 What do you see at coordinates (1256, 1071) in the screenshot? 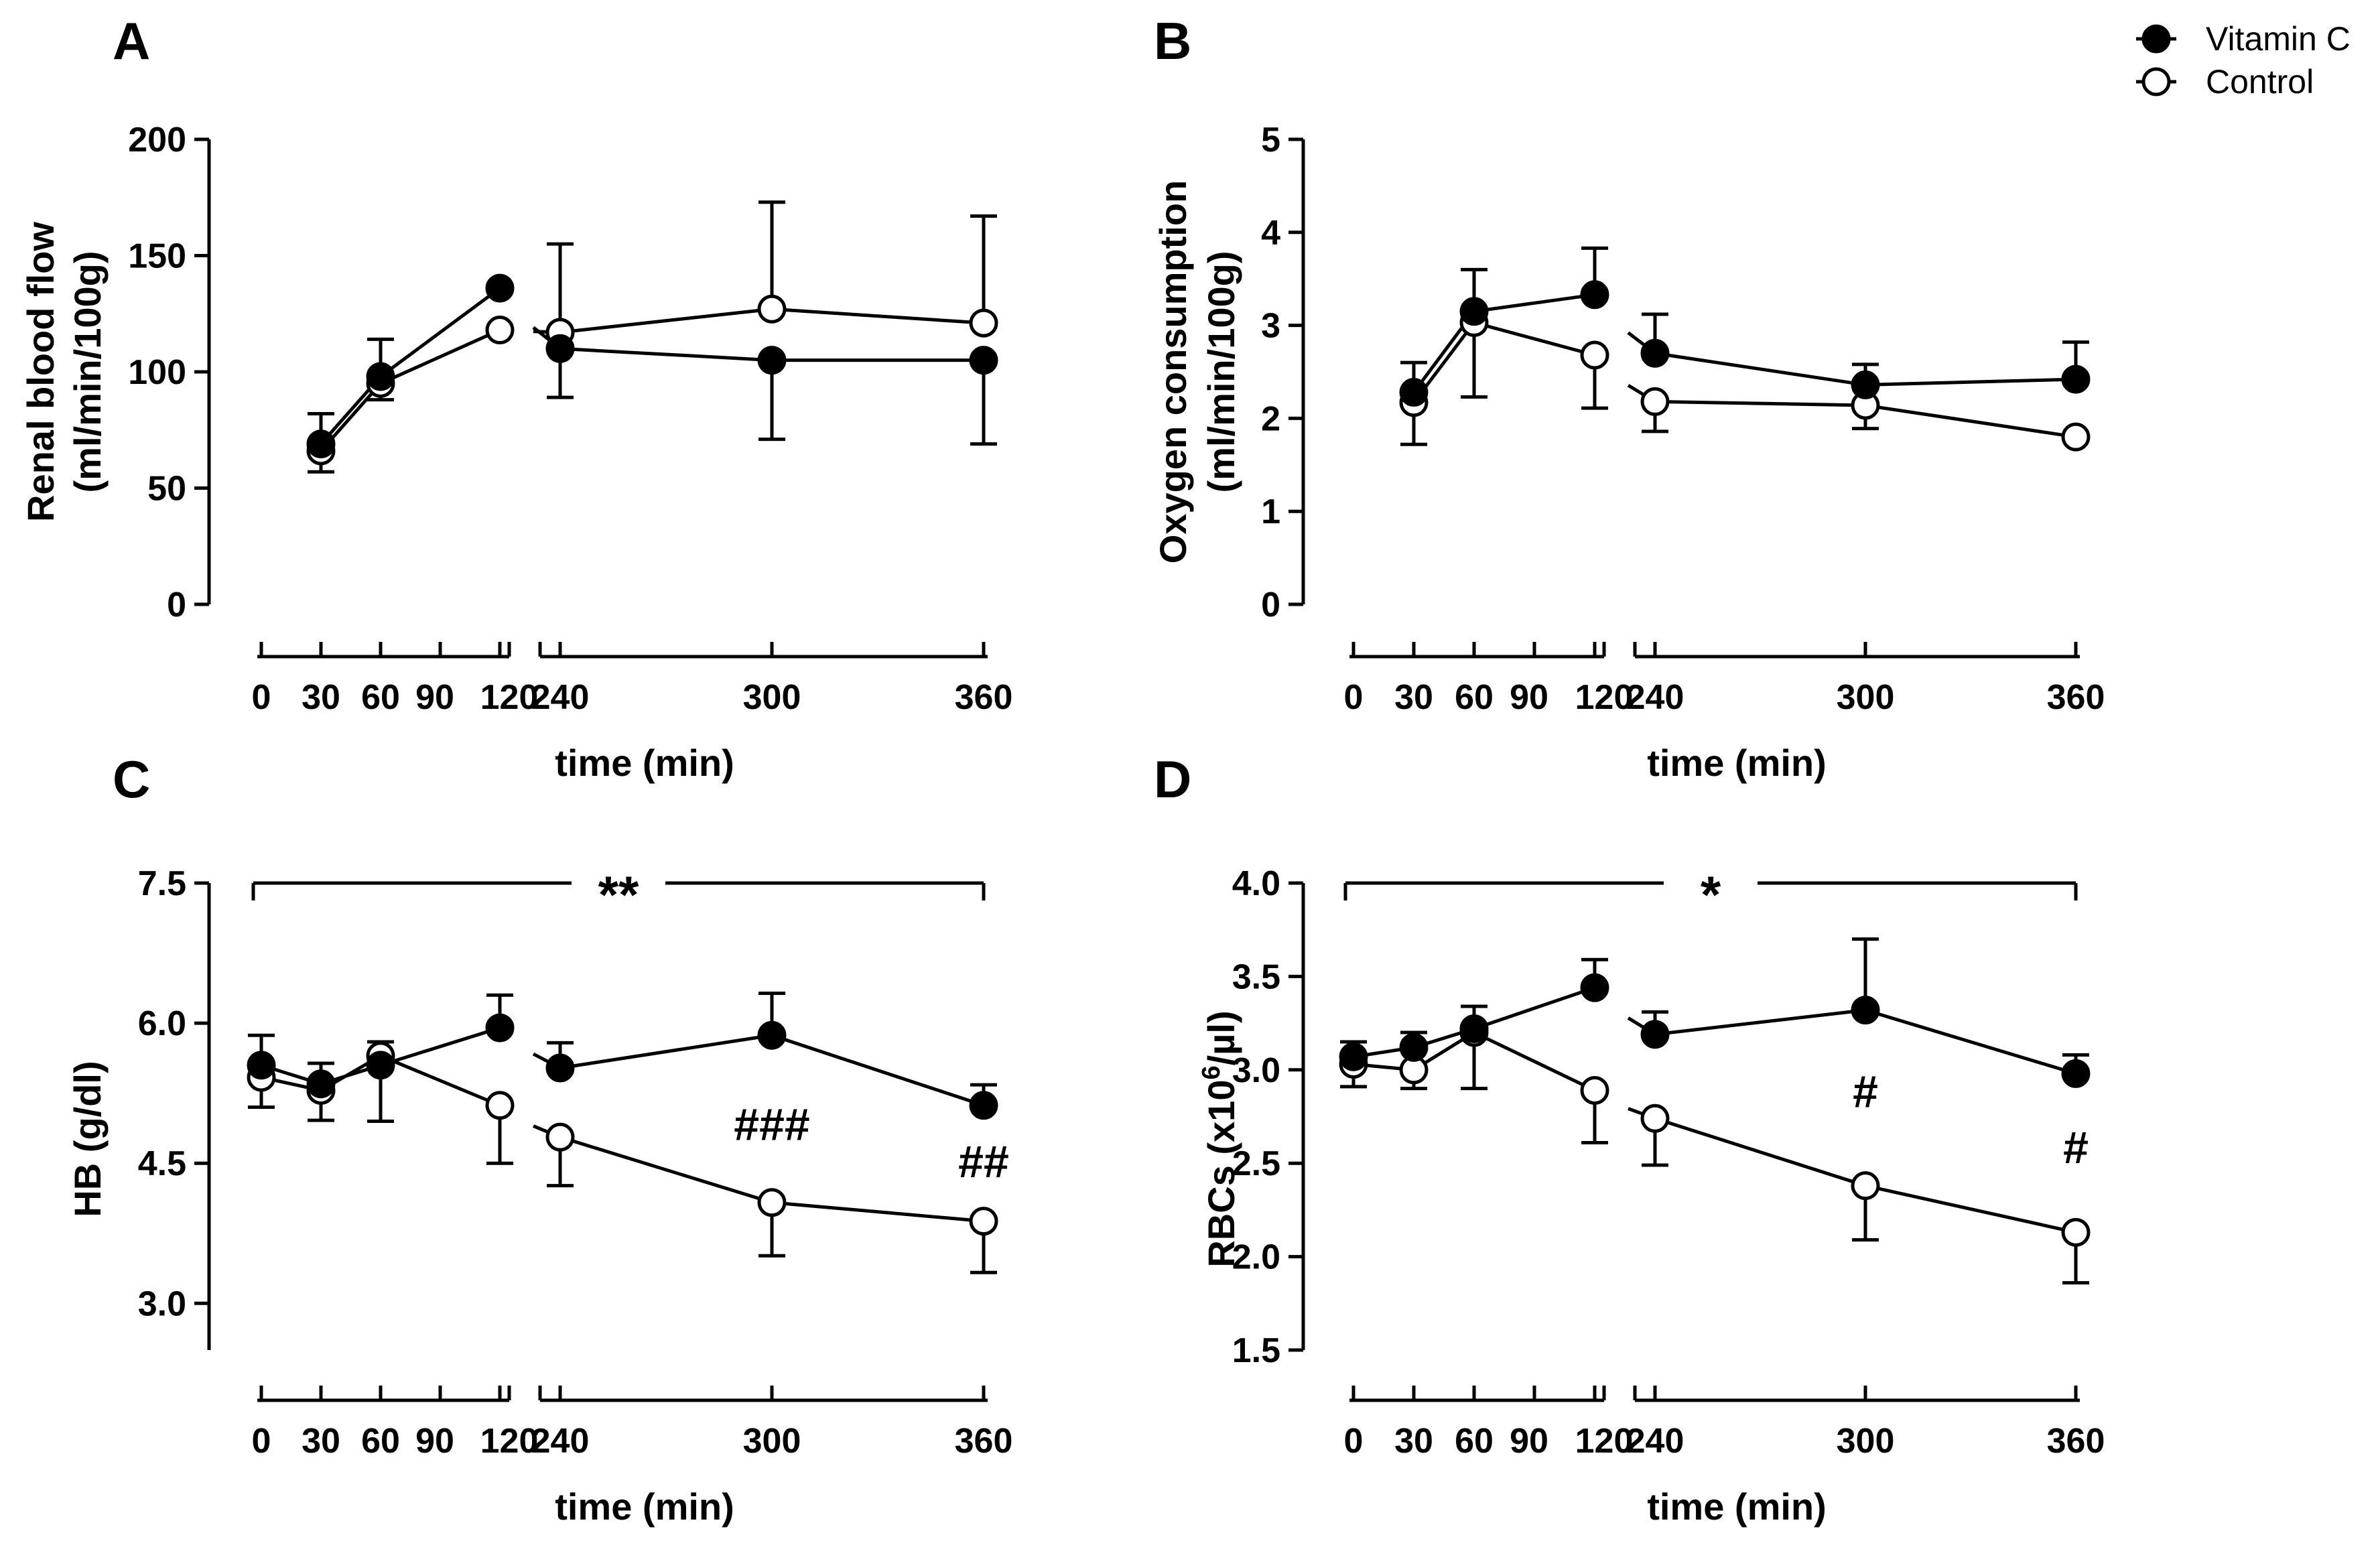
I see `panel-d-y-tick-label: 3.0` at bounding box center [1256, 1071].